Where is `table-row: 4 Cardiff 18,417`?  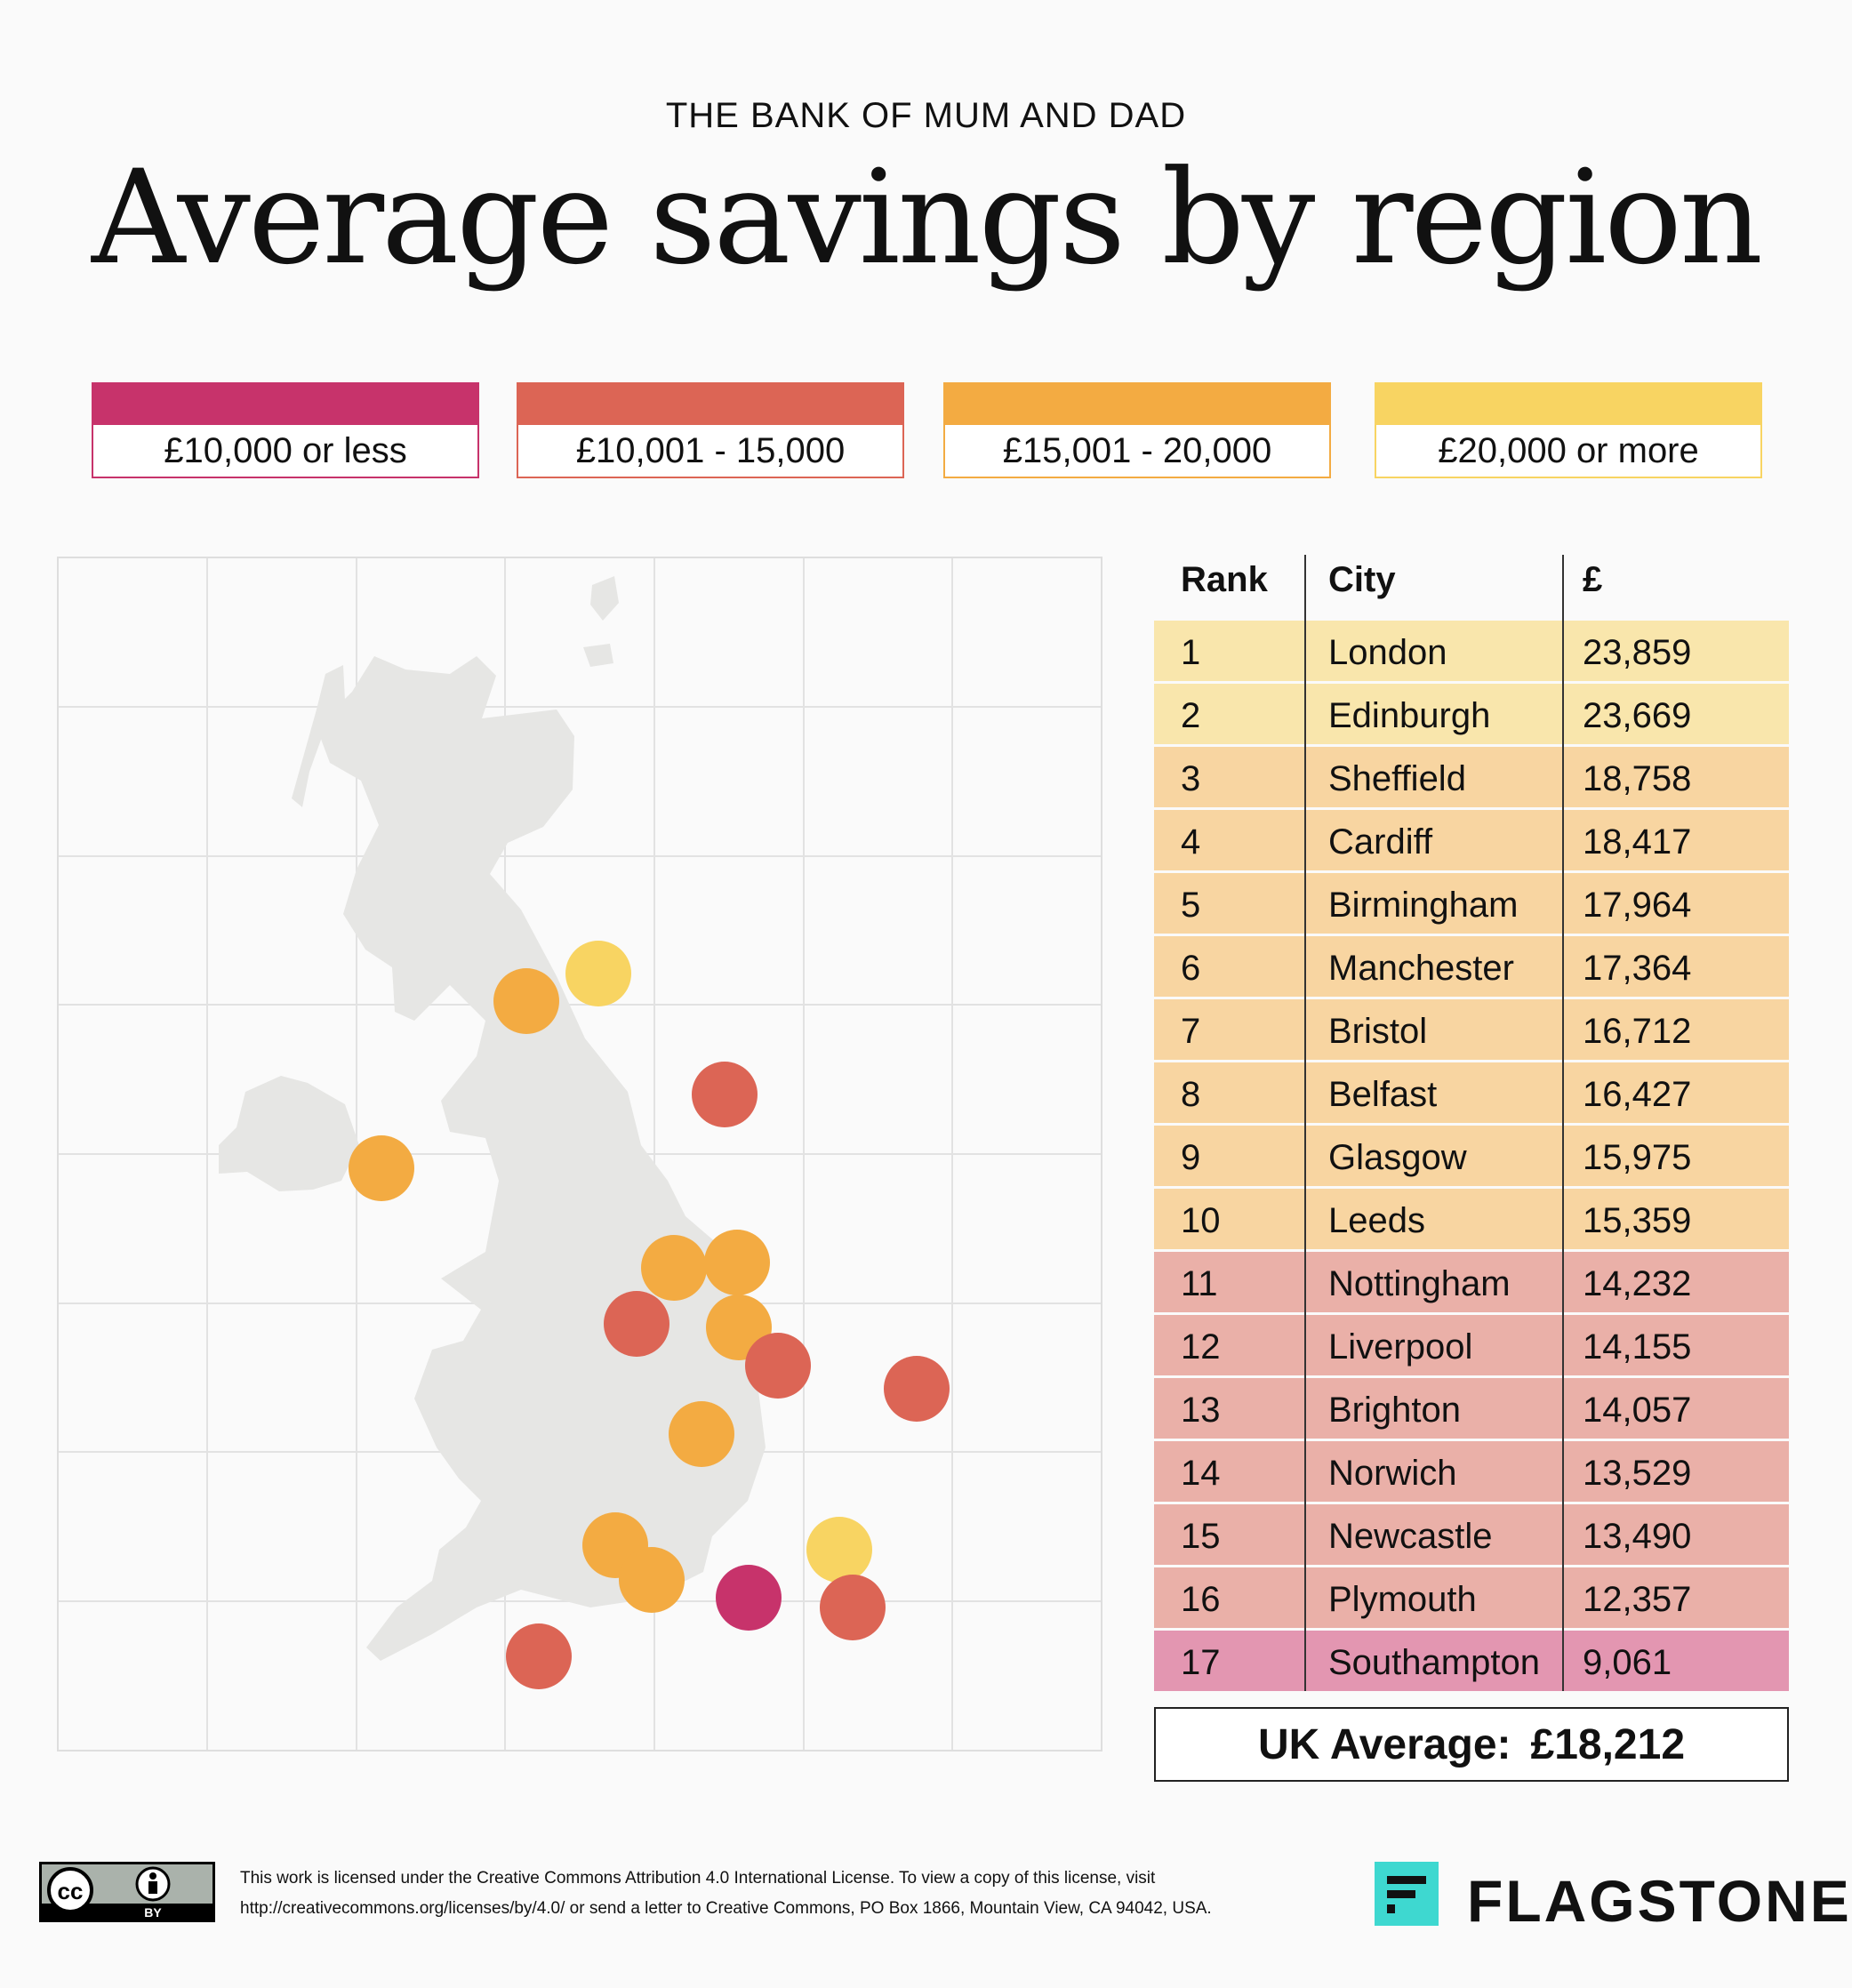
table-row: 4 Cardiff 18,417 is located at coordinates (1471, 840).